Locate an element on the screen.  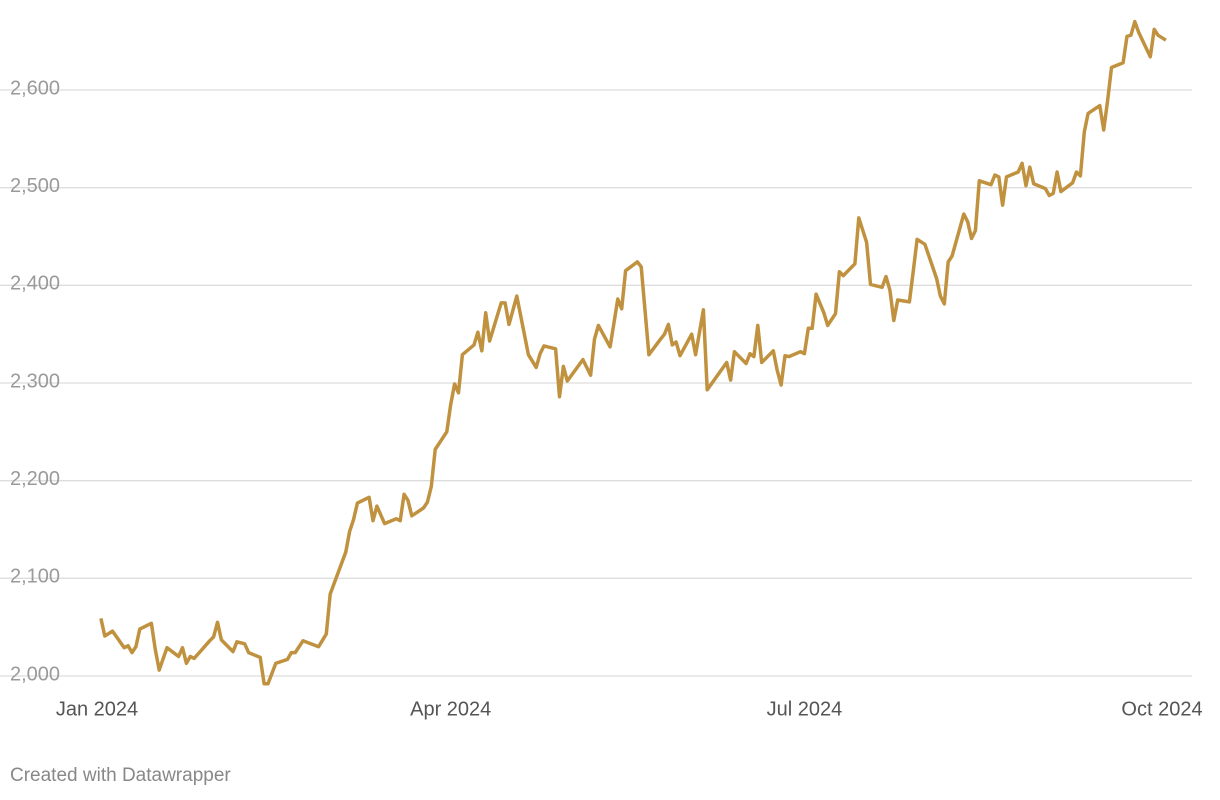
y-tick-label: 2,400 is located at coordinates (35, 284).